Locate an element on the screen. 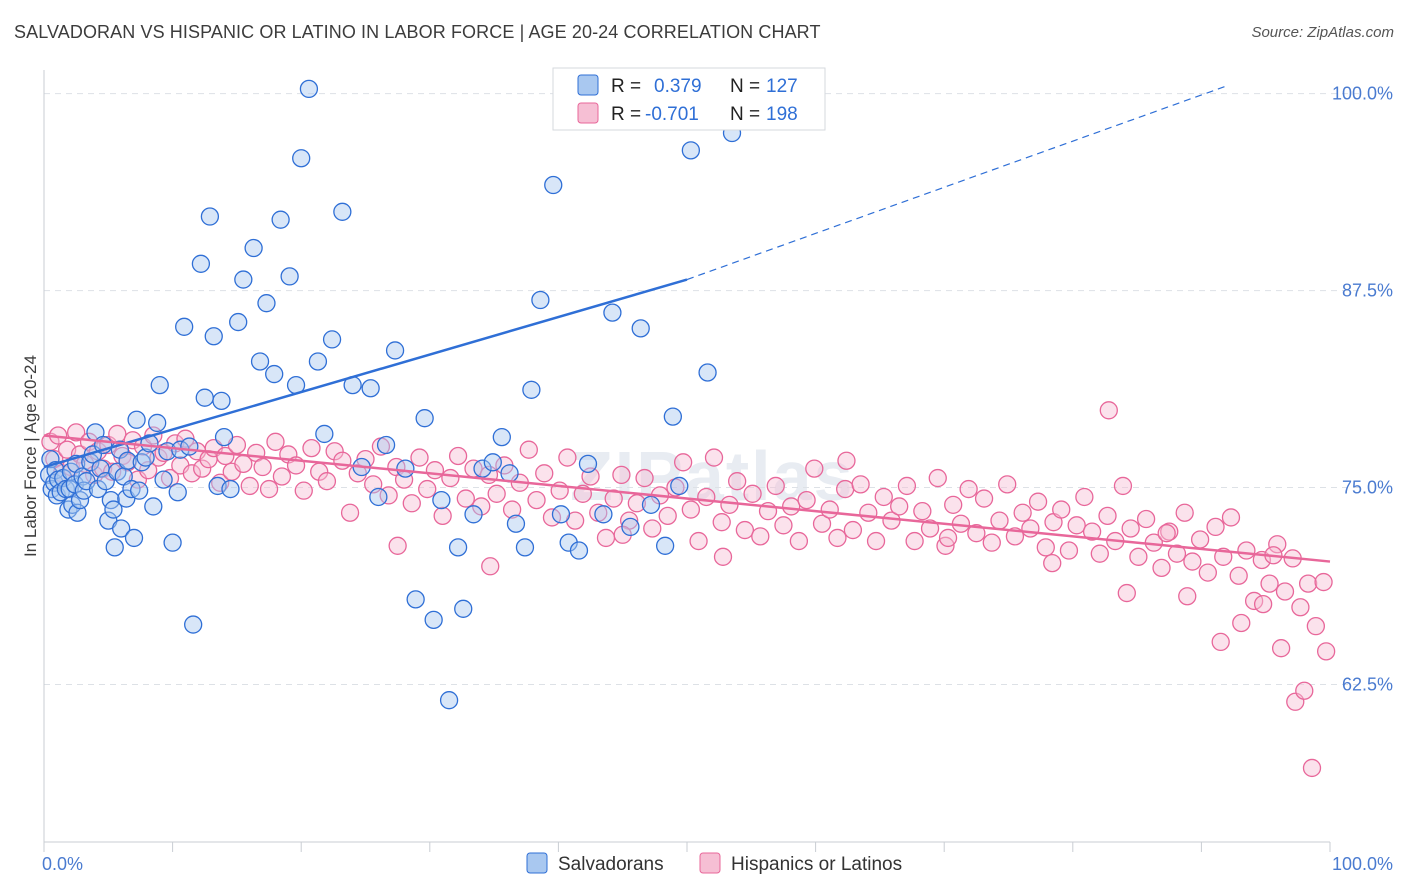 This screenshot has height=892, width=1406. x-tick-label: 100.0% is located at coordinates (1362, 864).